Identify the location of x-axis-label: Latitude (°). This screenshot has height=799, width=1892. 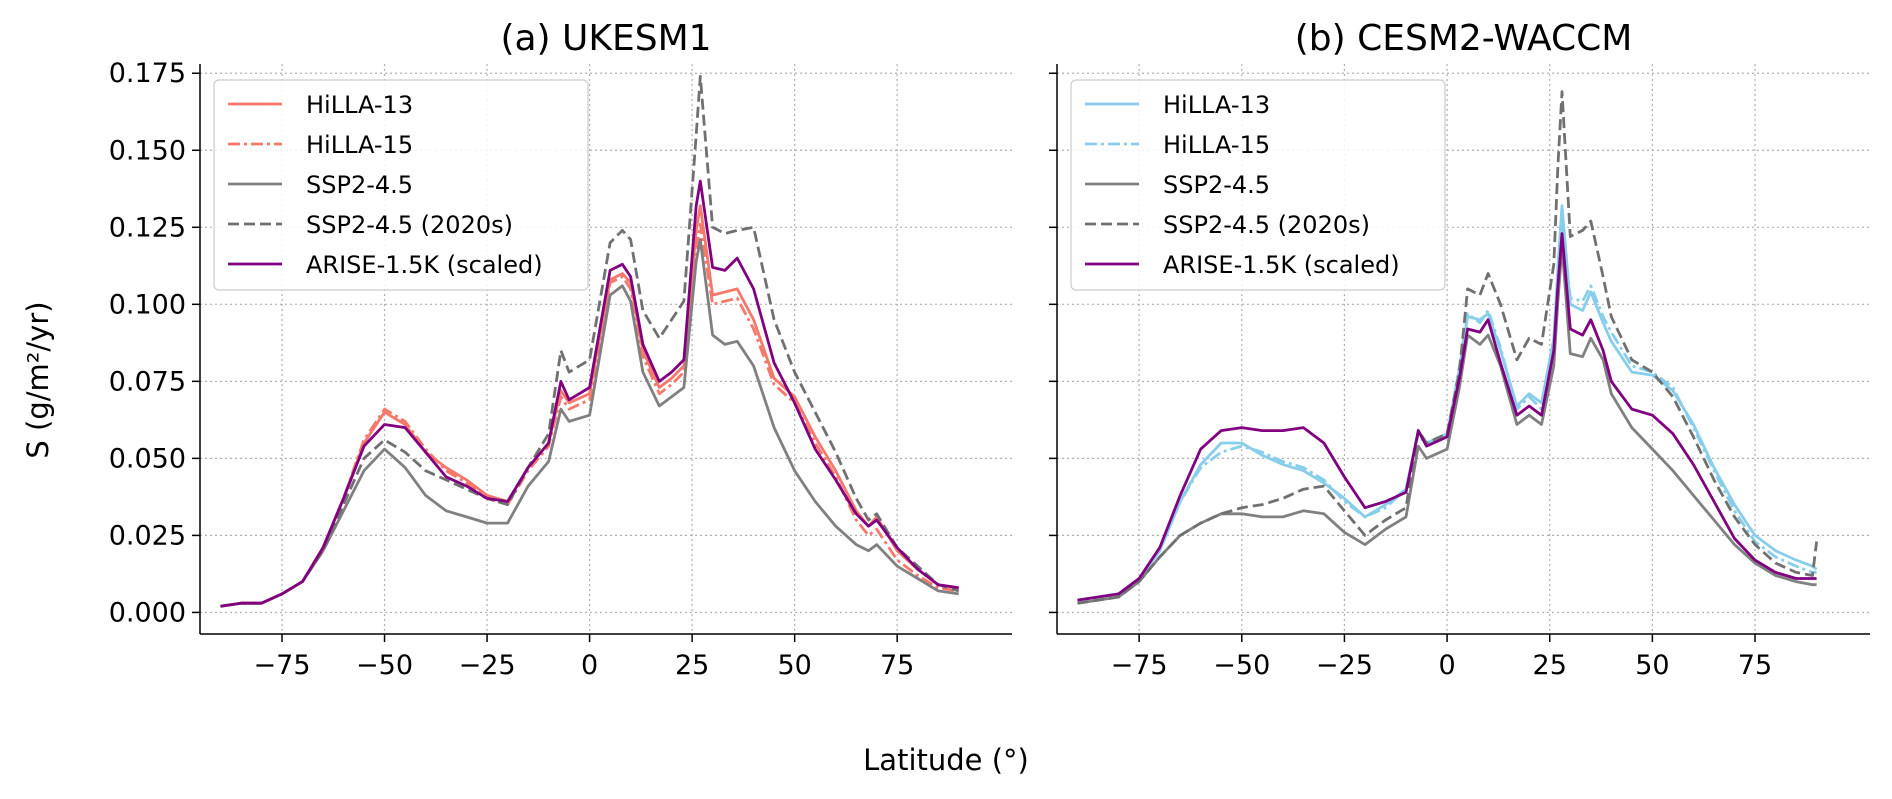
(946, 760).